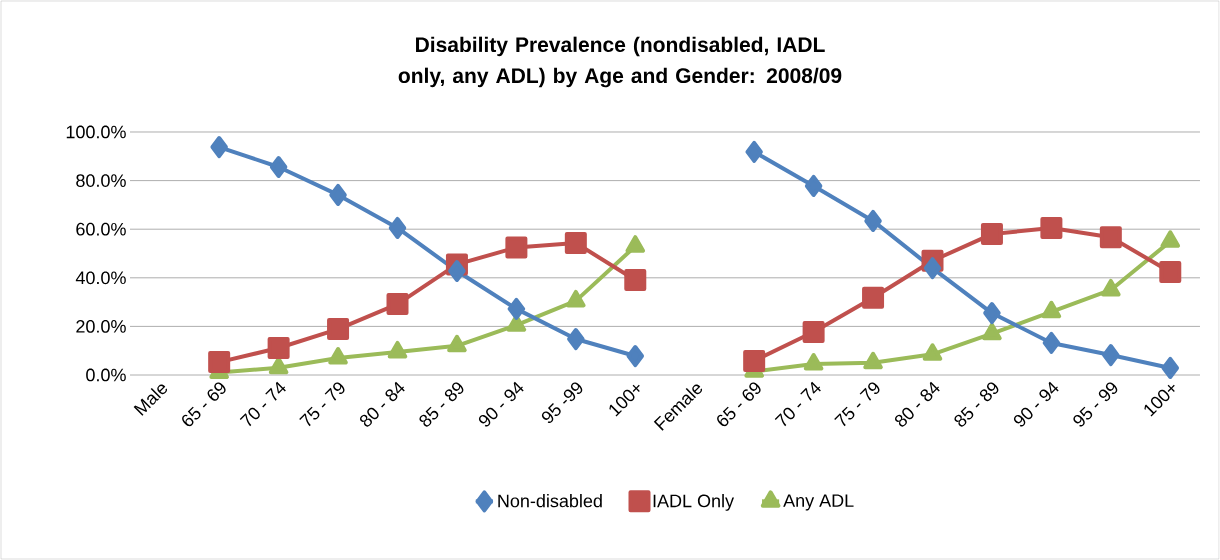 The width and height of the screenshot is (1220, 560). What do you see at coordinates (100, 278) in the screenshot?
I see `y-tick-label: 40.0%` at bounding box center [100, 278].